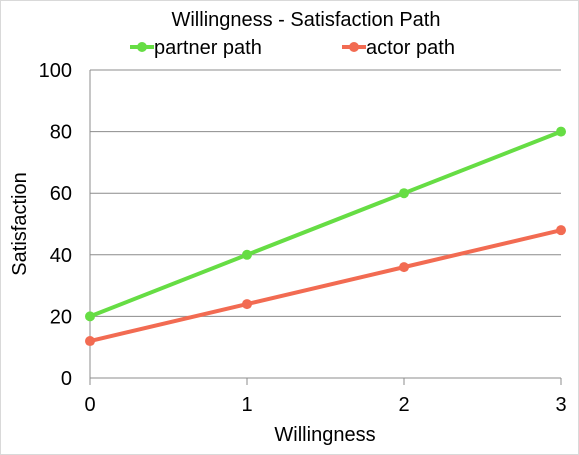 This screenshot has width=579, height=455. I want to click on y-tick-label: 60, so click(61, 194).